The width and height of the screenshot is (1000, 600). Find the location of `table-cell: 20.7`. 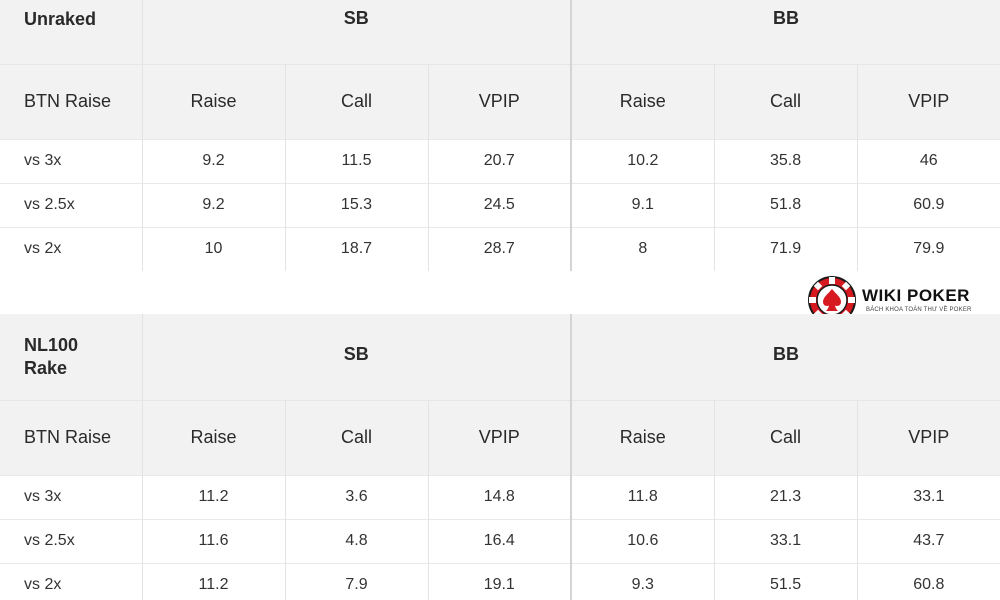

table-cell: 20.7 is located at coordinates (499, 160).